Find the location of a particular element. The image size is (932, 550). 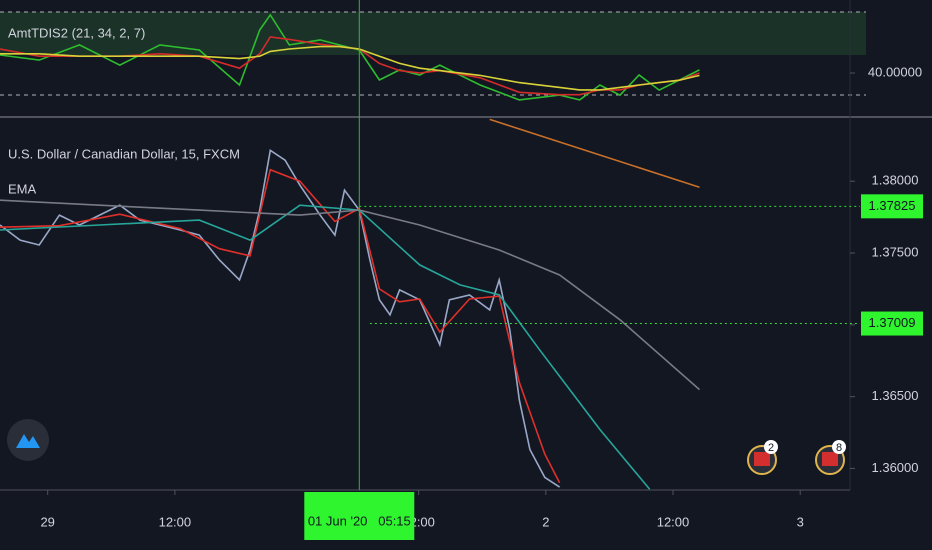

event-count: 8 is located at coordinates (839, 448).